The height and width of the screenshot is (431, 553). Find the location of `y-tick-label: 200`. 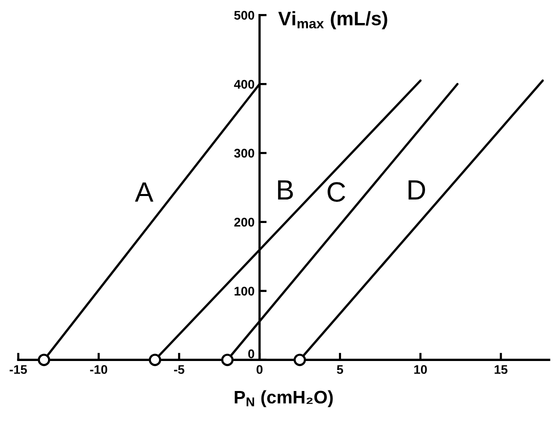

y-tick-label: 200 is located at coordinates (244, 222).